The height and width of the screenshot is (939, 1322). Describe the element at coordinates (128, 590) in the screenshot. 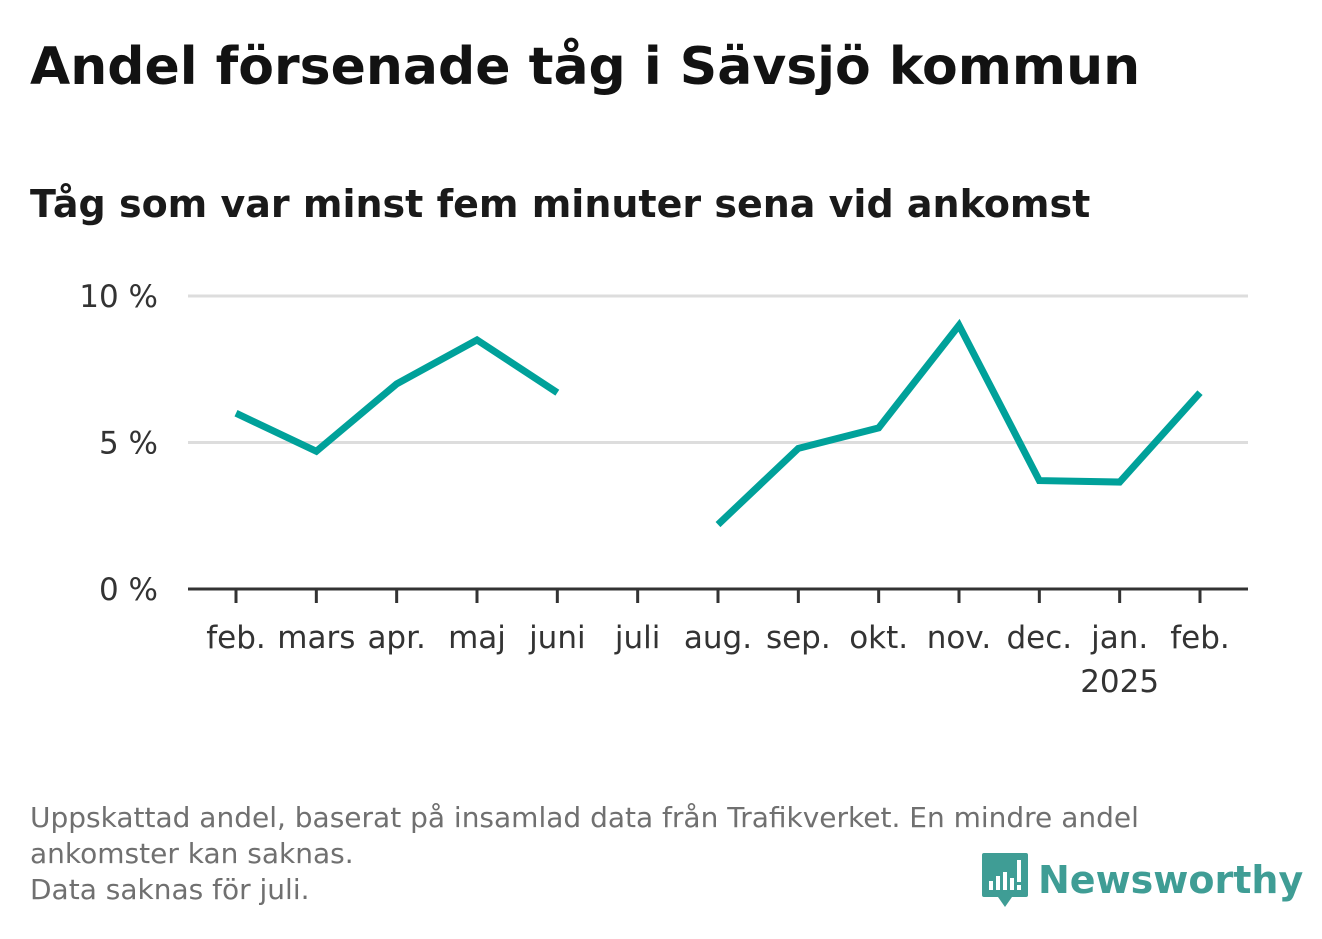

I see `y-tick-label: 0 %` at that location.